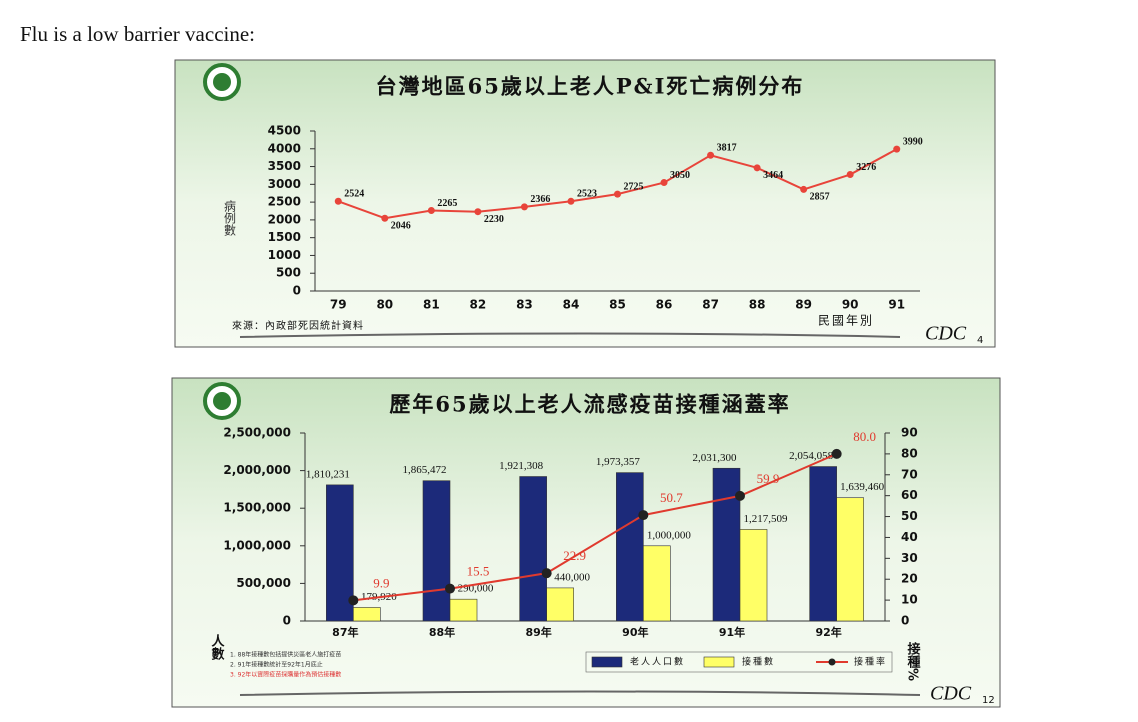  I want to click on y2-tick-label: 70, so click(909, 474).